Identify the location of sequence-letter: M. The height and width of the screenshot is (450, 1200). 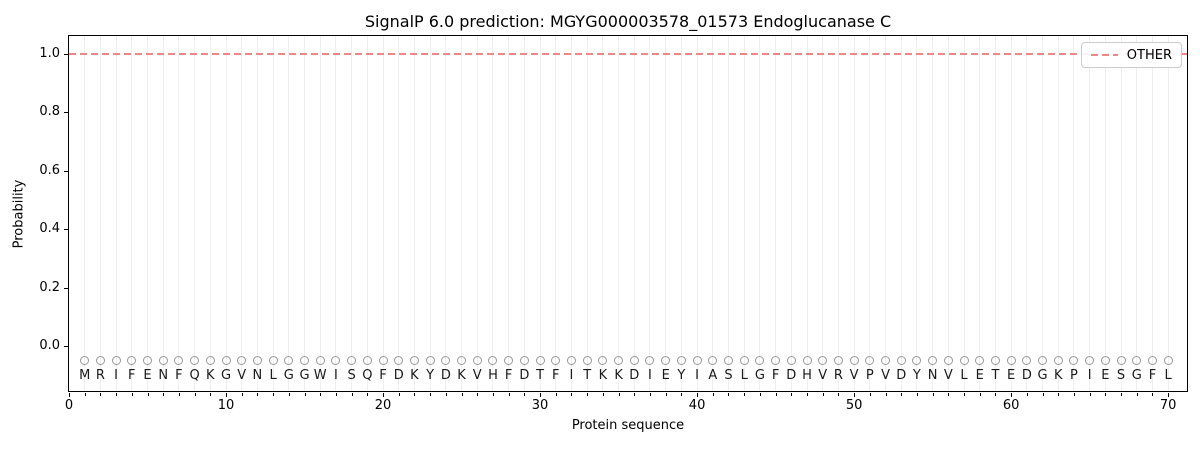
(85, 375).